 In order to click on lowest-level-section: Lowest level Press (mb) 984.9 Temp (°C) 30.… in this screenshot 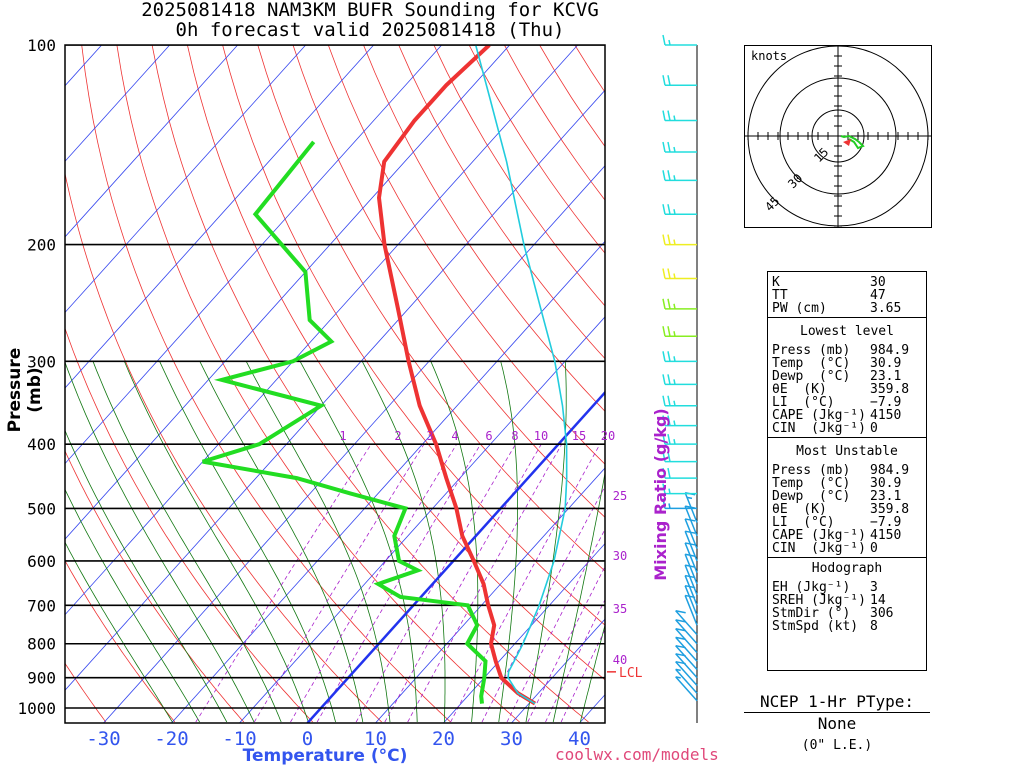, I will do `click(847, 377)`.